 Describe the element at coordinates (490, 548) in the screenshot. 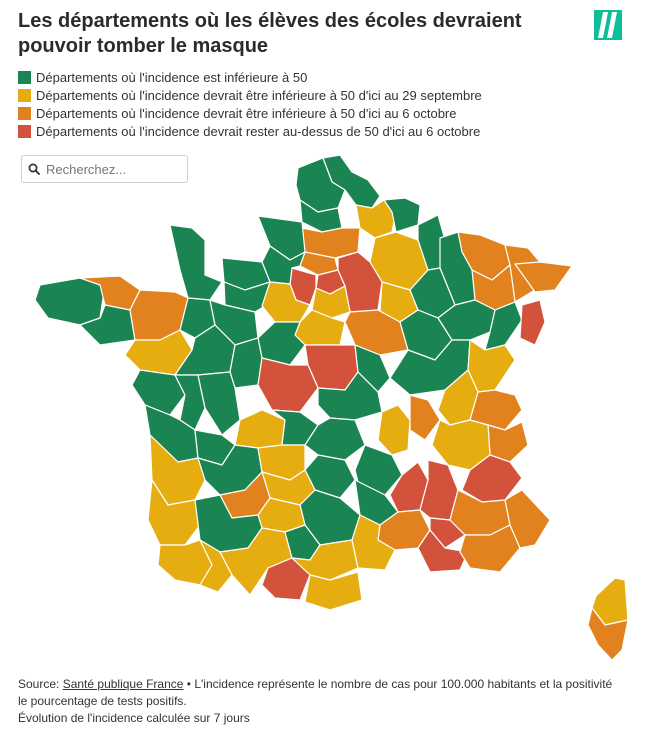

I see `department-var` at that location.